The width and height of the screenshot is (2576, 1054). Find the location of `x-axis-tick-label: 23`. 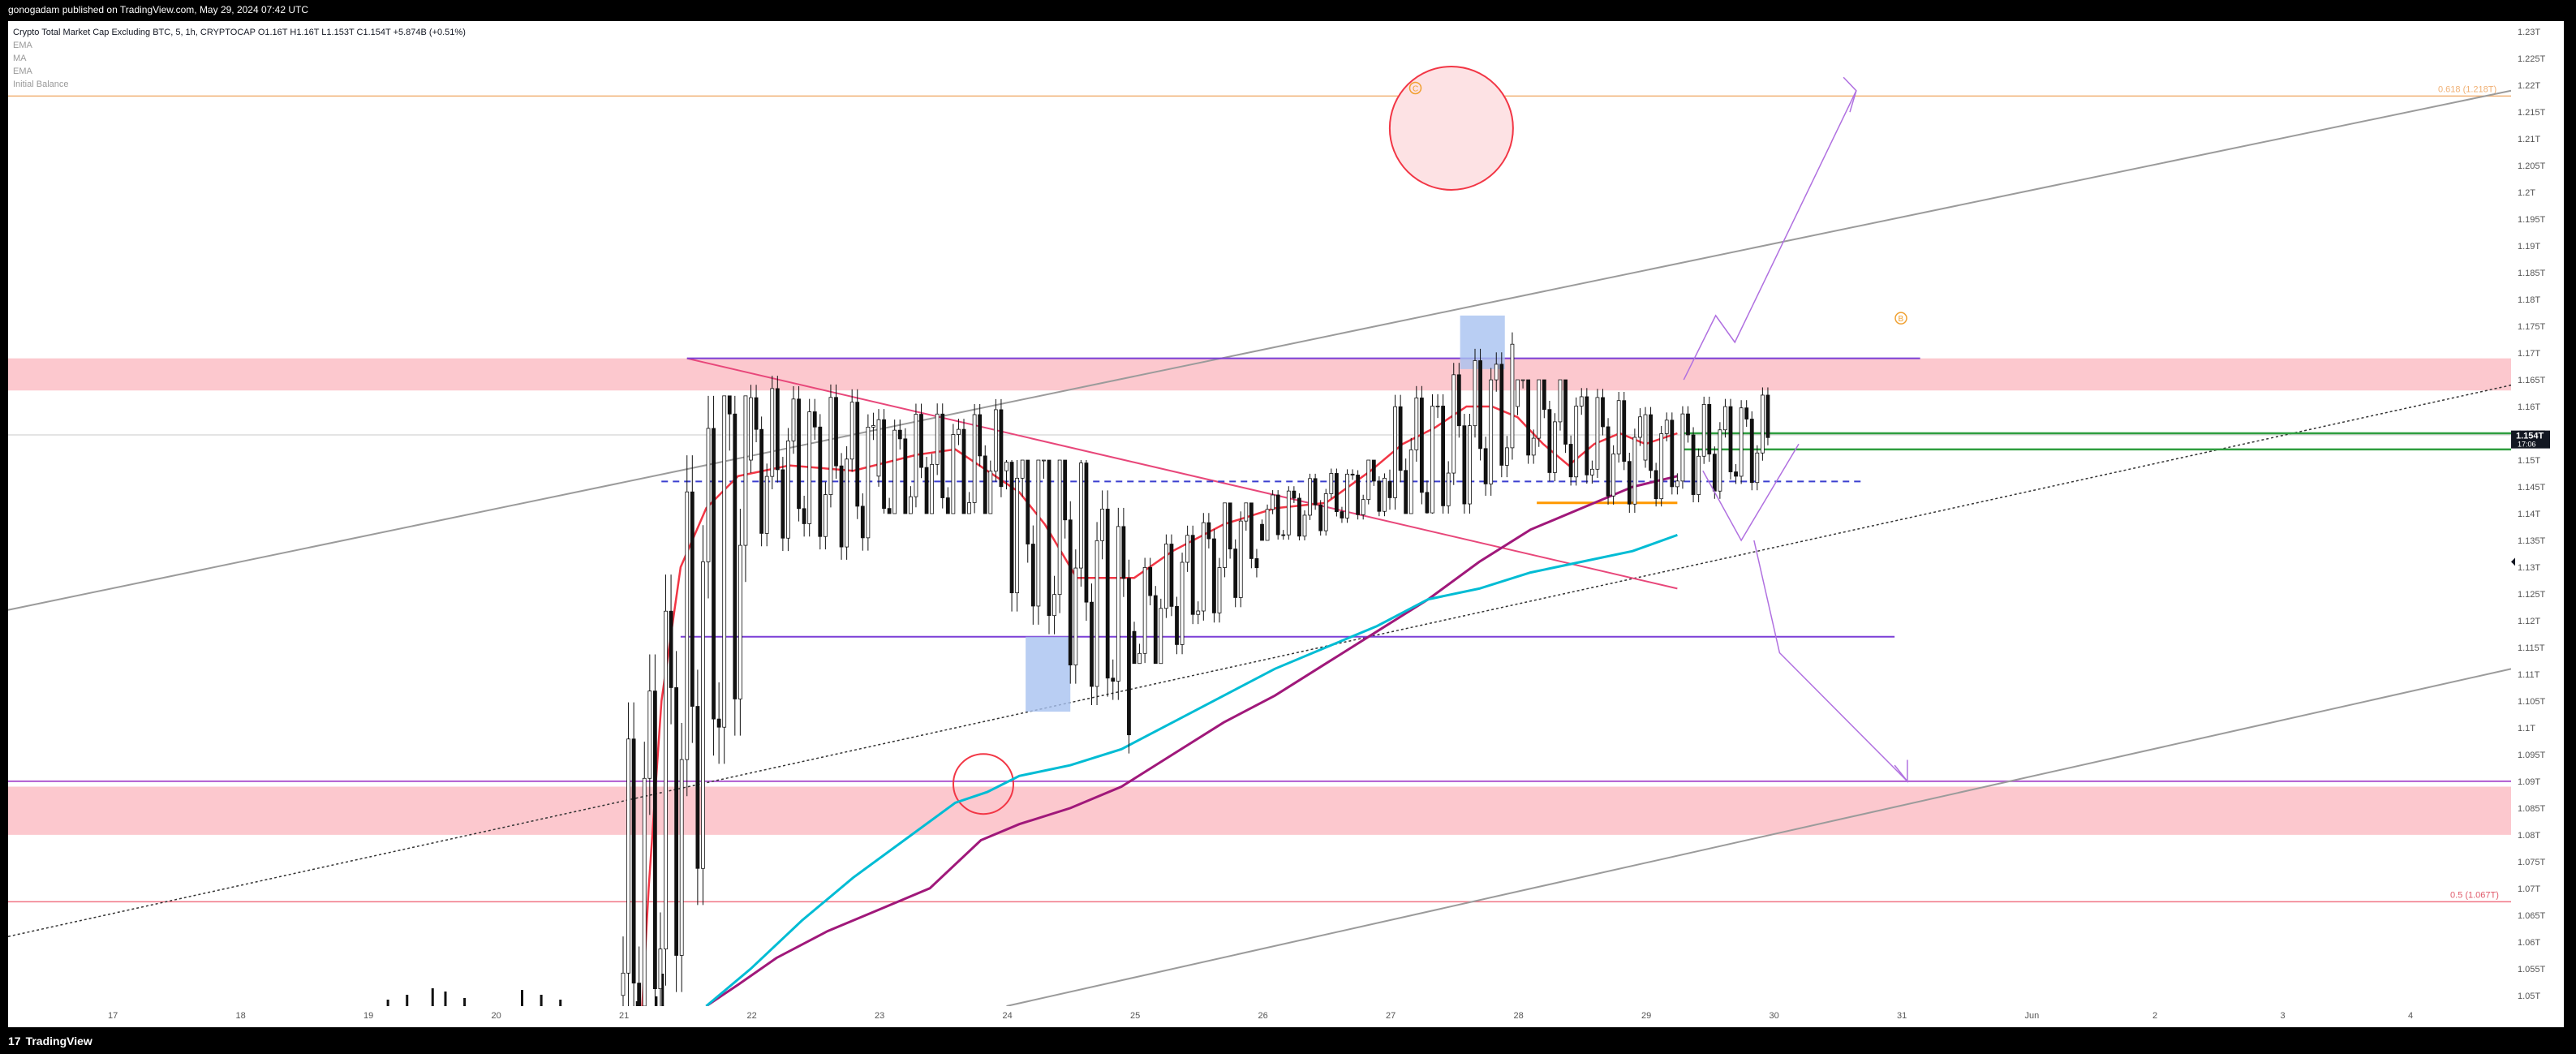

x-axis-tick-label: 23 is located at coordinates (879, 1016).